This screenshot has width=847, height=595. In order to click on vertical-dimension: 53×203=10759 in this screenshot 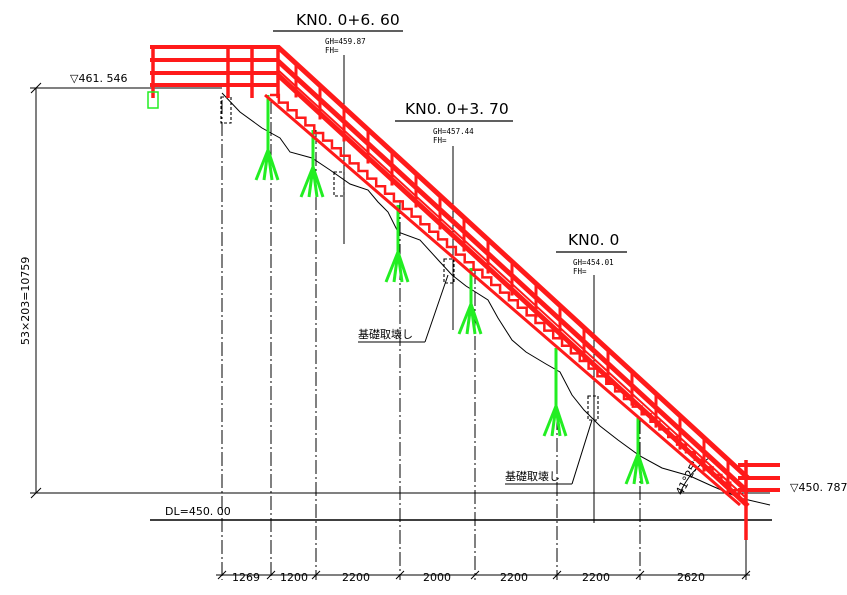, I will do `click(30, 290)`.